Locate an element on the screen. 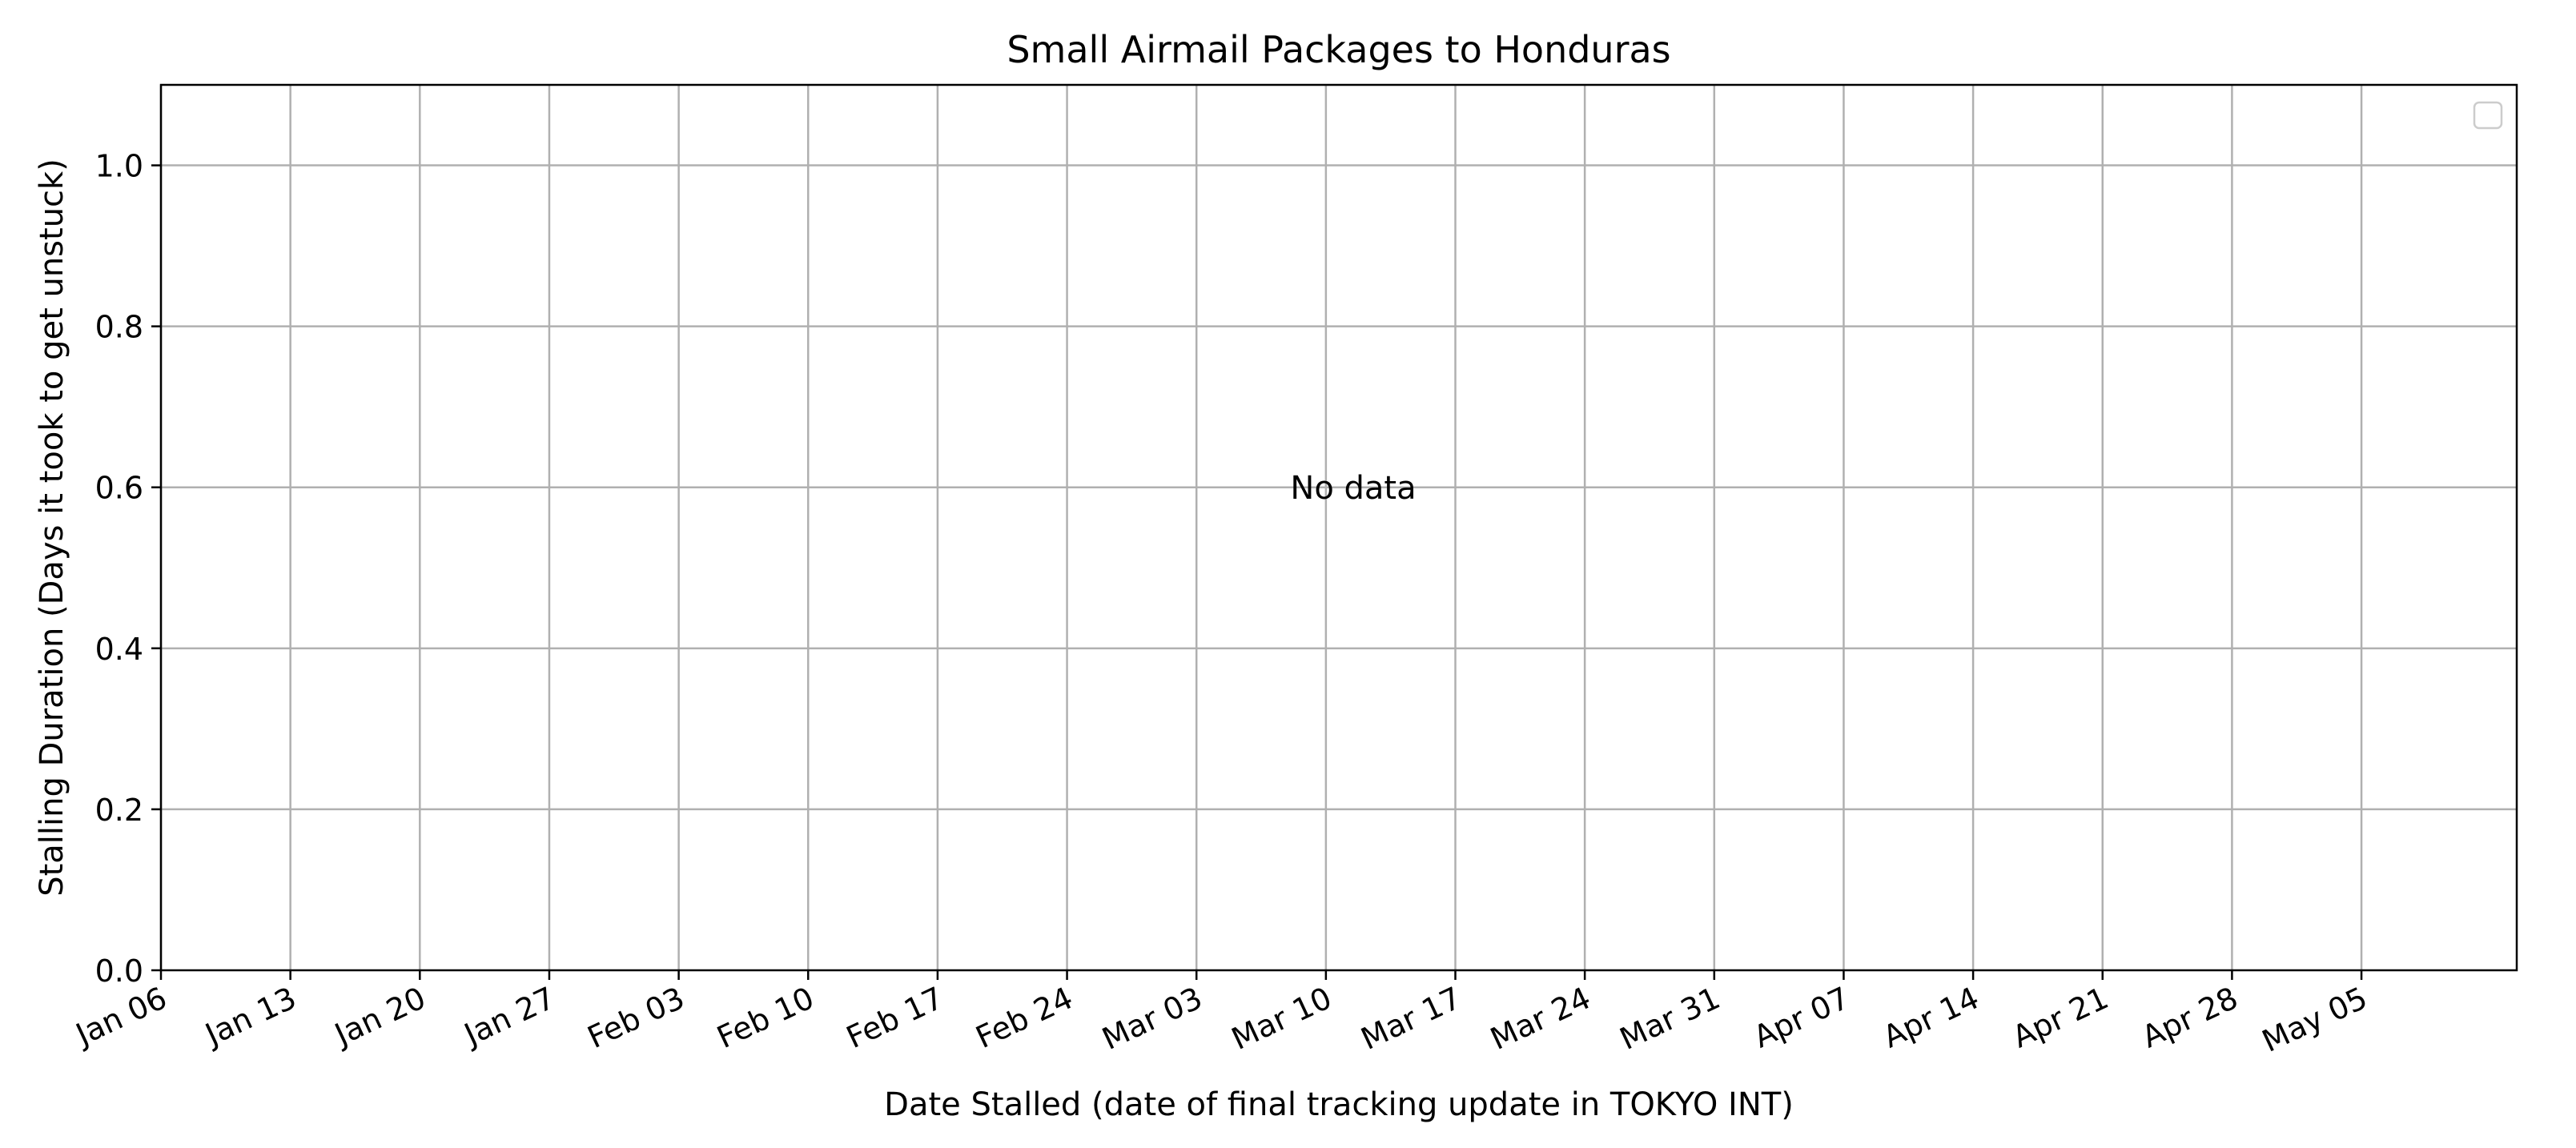  y-tick-label: 0.2 is located at coordinates (119, 810).